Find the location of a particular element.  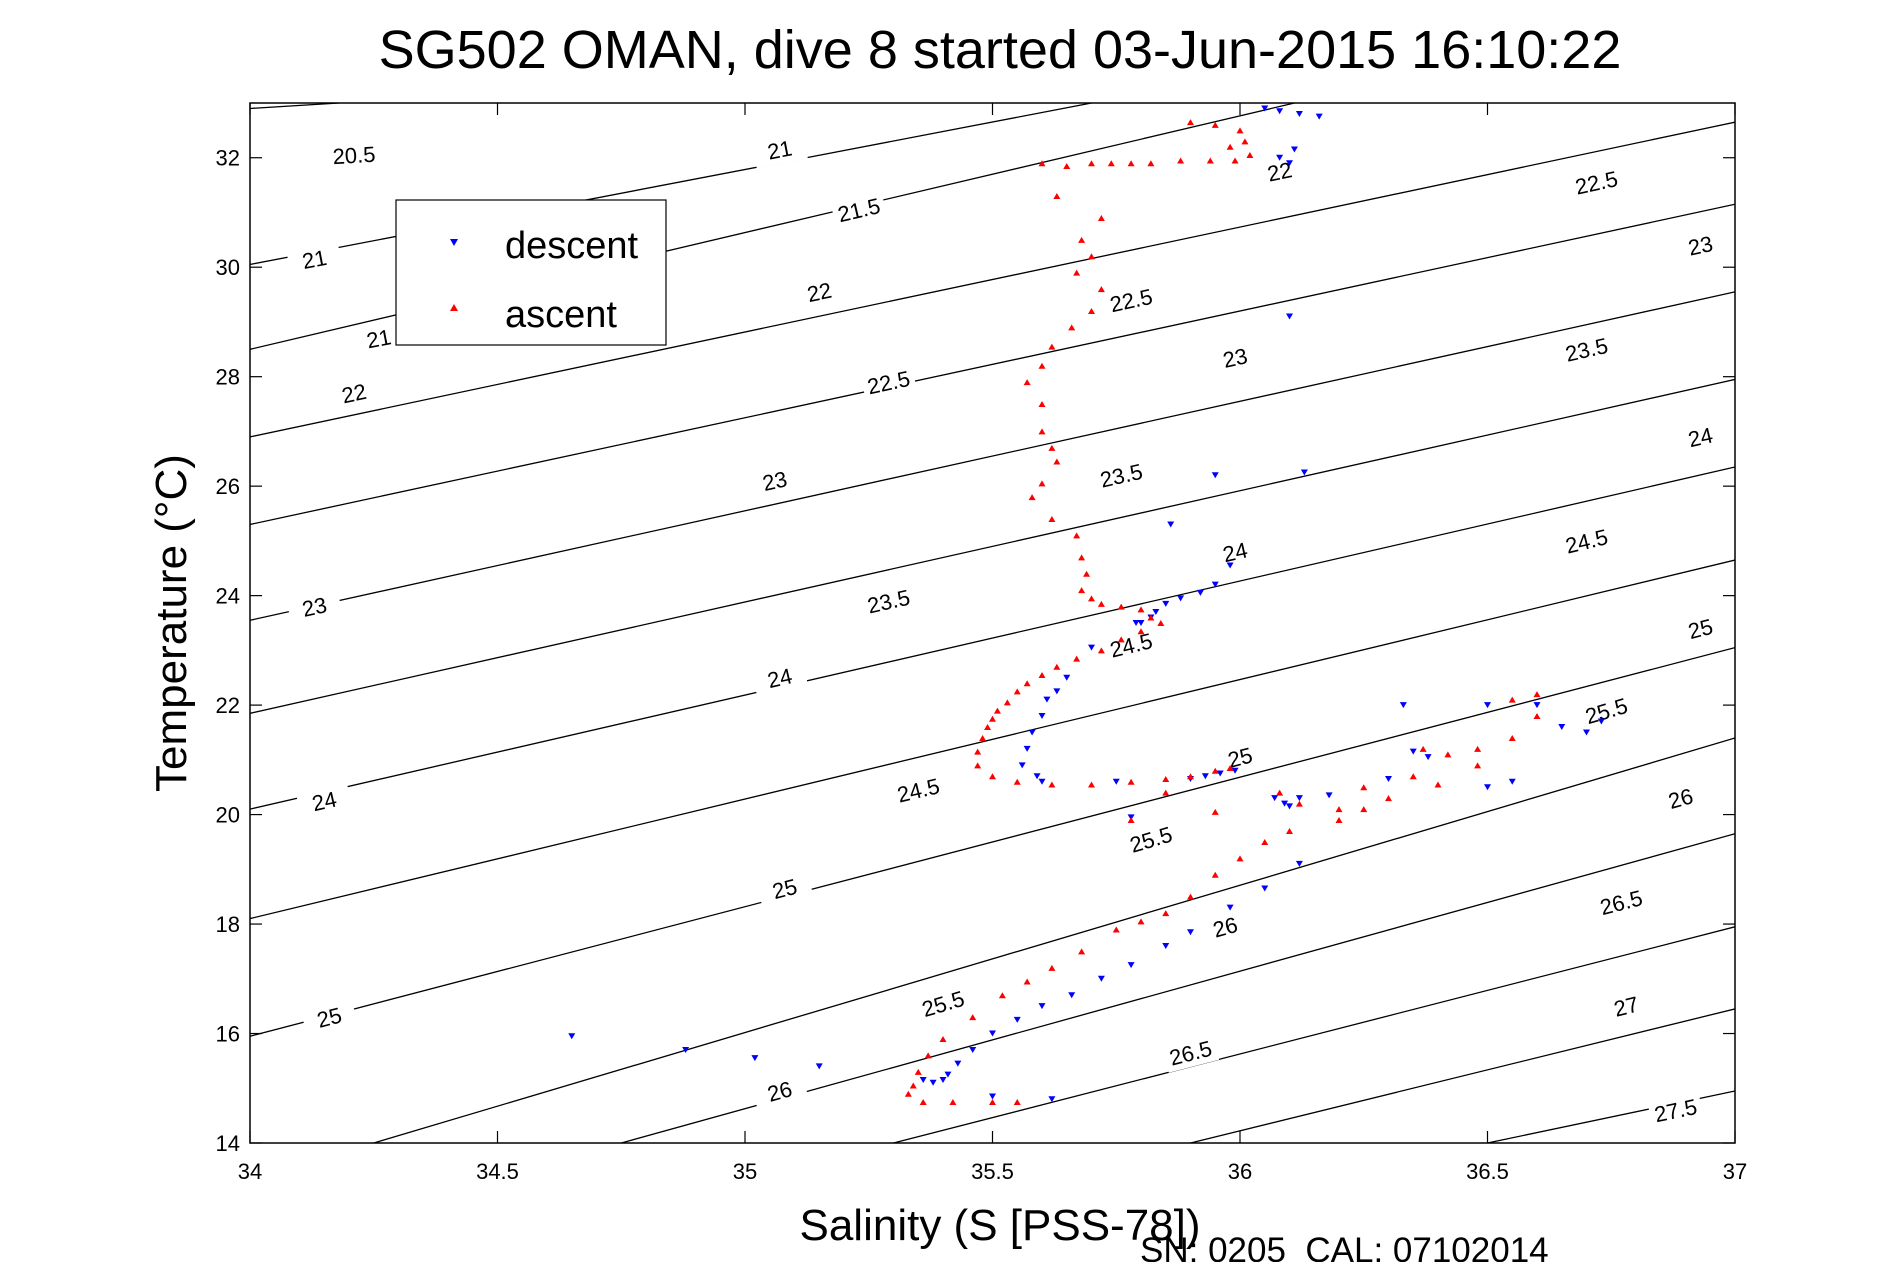

legend-ascent-label: ascent is located at coordinates (561, 315).